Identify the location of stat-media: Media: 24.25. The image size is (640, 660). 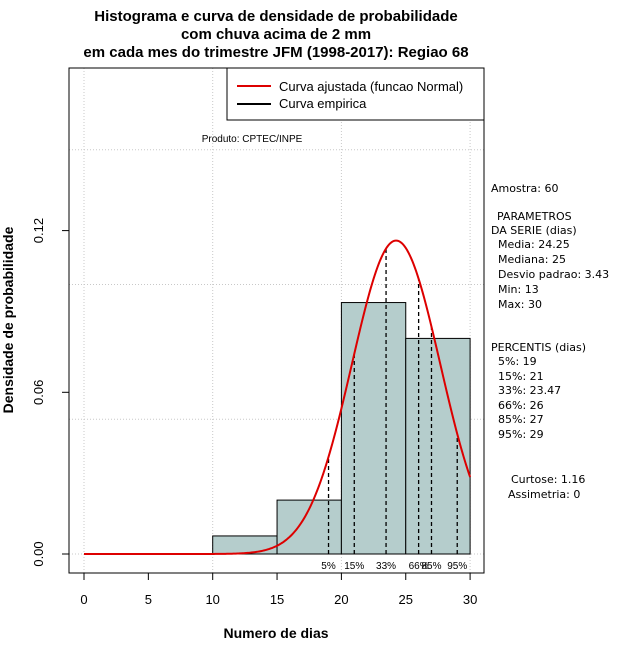
(534, 244).